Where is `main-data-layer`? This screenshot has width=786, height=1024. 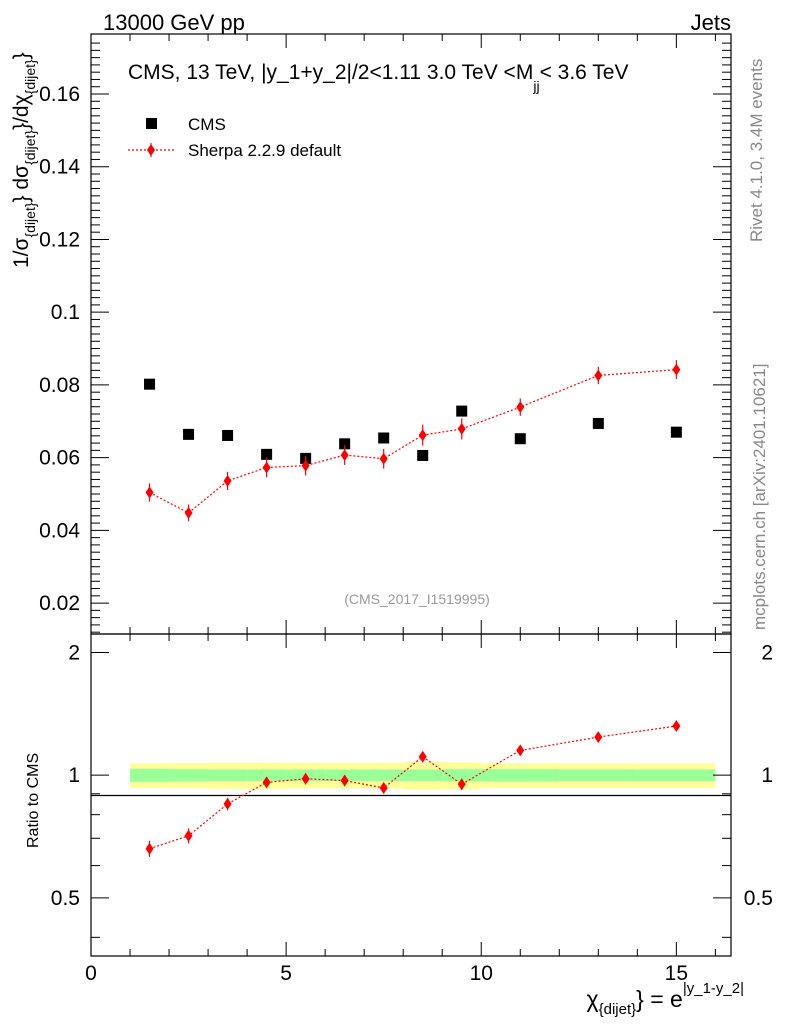 main-data-layer is located at coordinates (413, 441).